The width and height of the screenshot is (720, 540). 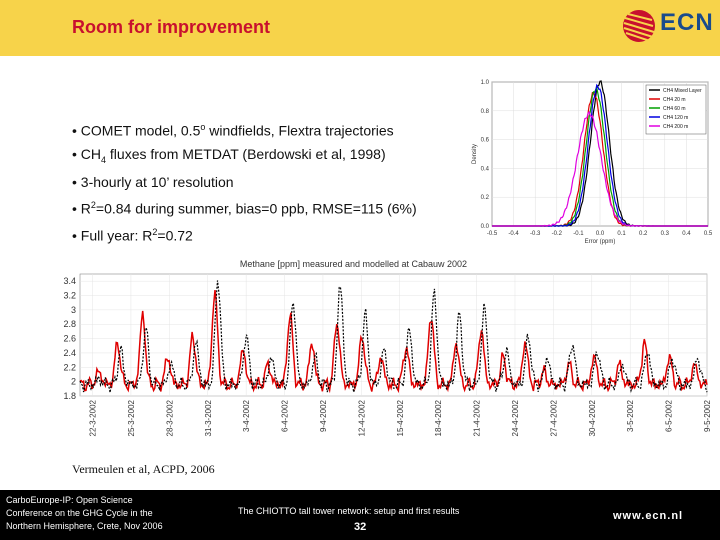 What do you see at coordinates (535, 234) in the screenshot?
I see `density-x-tick-label: -0.3` at bounding box center [535, 234].